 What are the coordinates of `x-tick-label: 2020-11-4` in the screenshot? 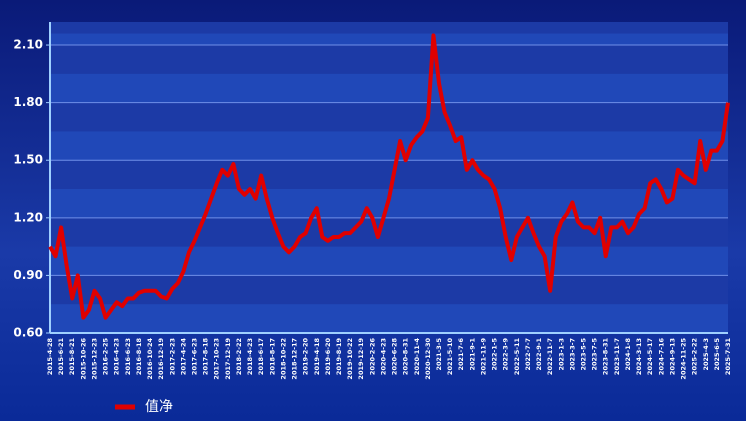 It's located at (417, 357).